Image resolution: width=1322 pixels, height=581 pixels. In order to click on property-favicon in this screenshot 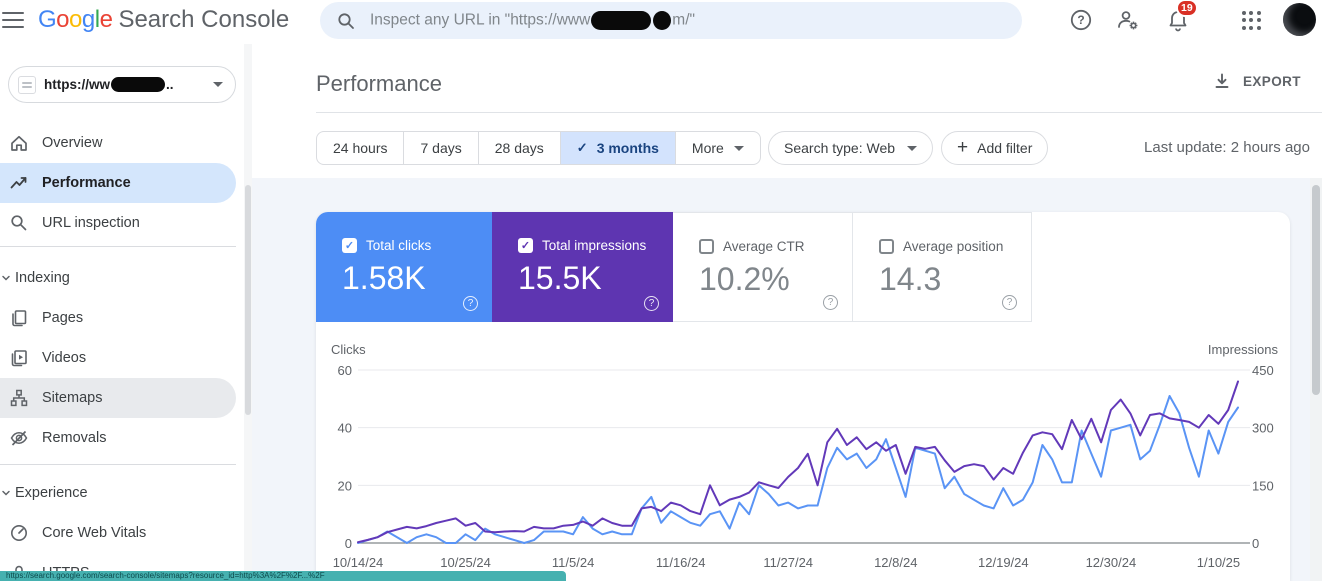, I will do `click(27, 84)`.